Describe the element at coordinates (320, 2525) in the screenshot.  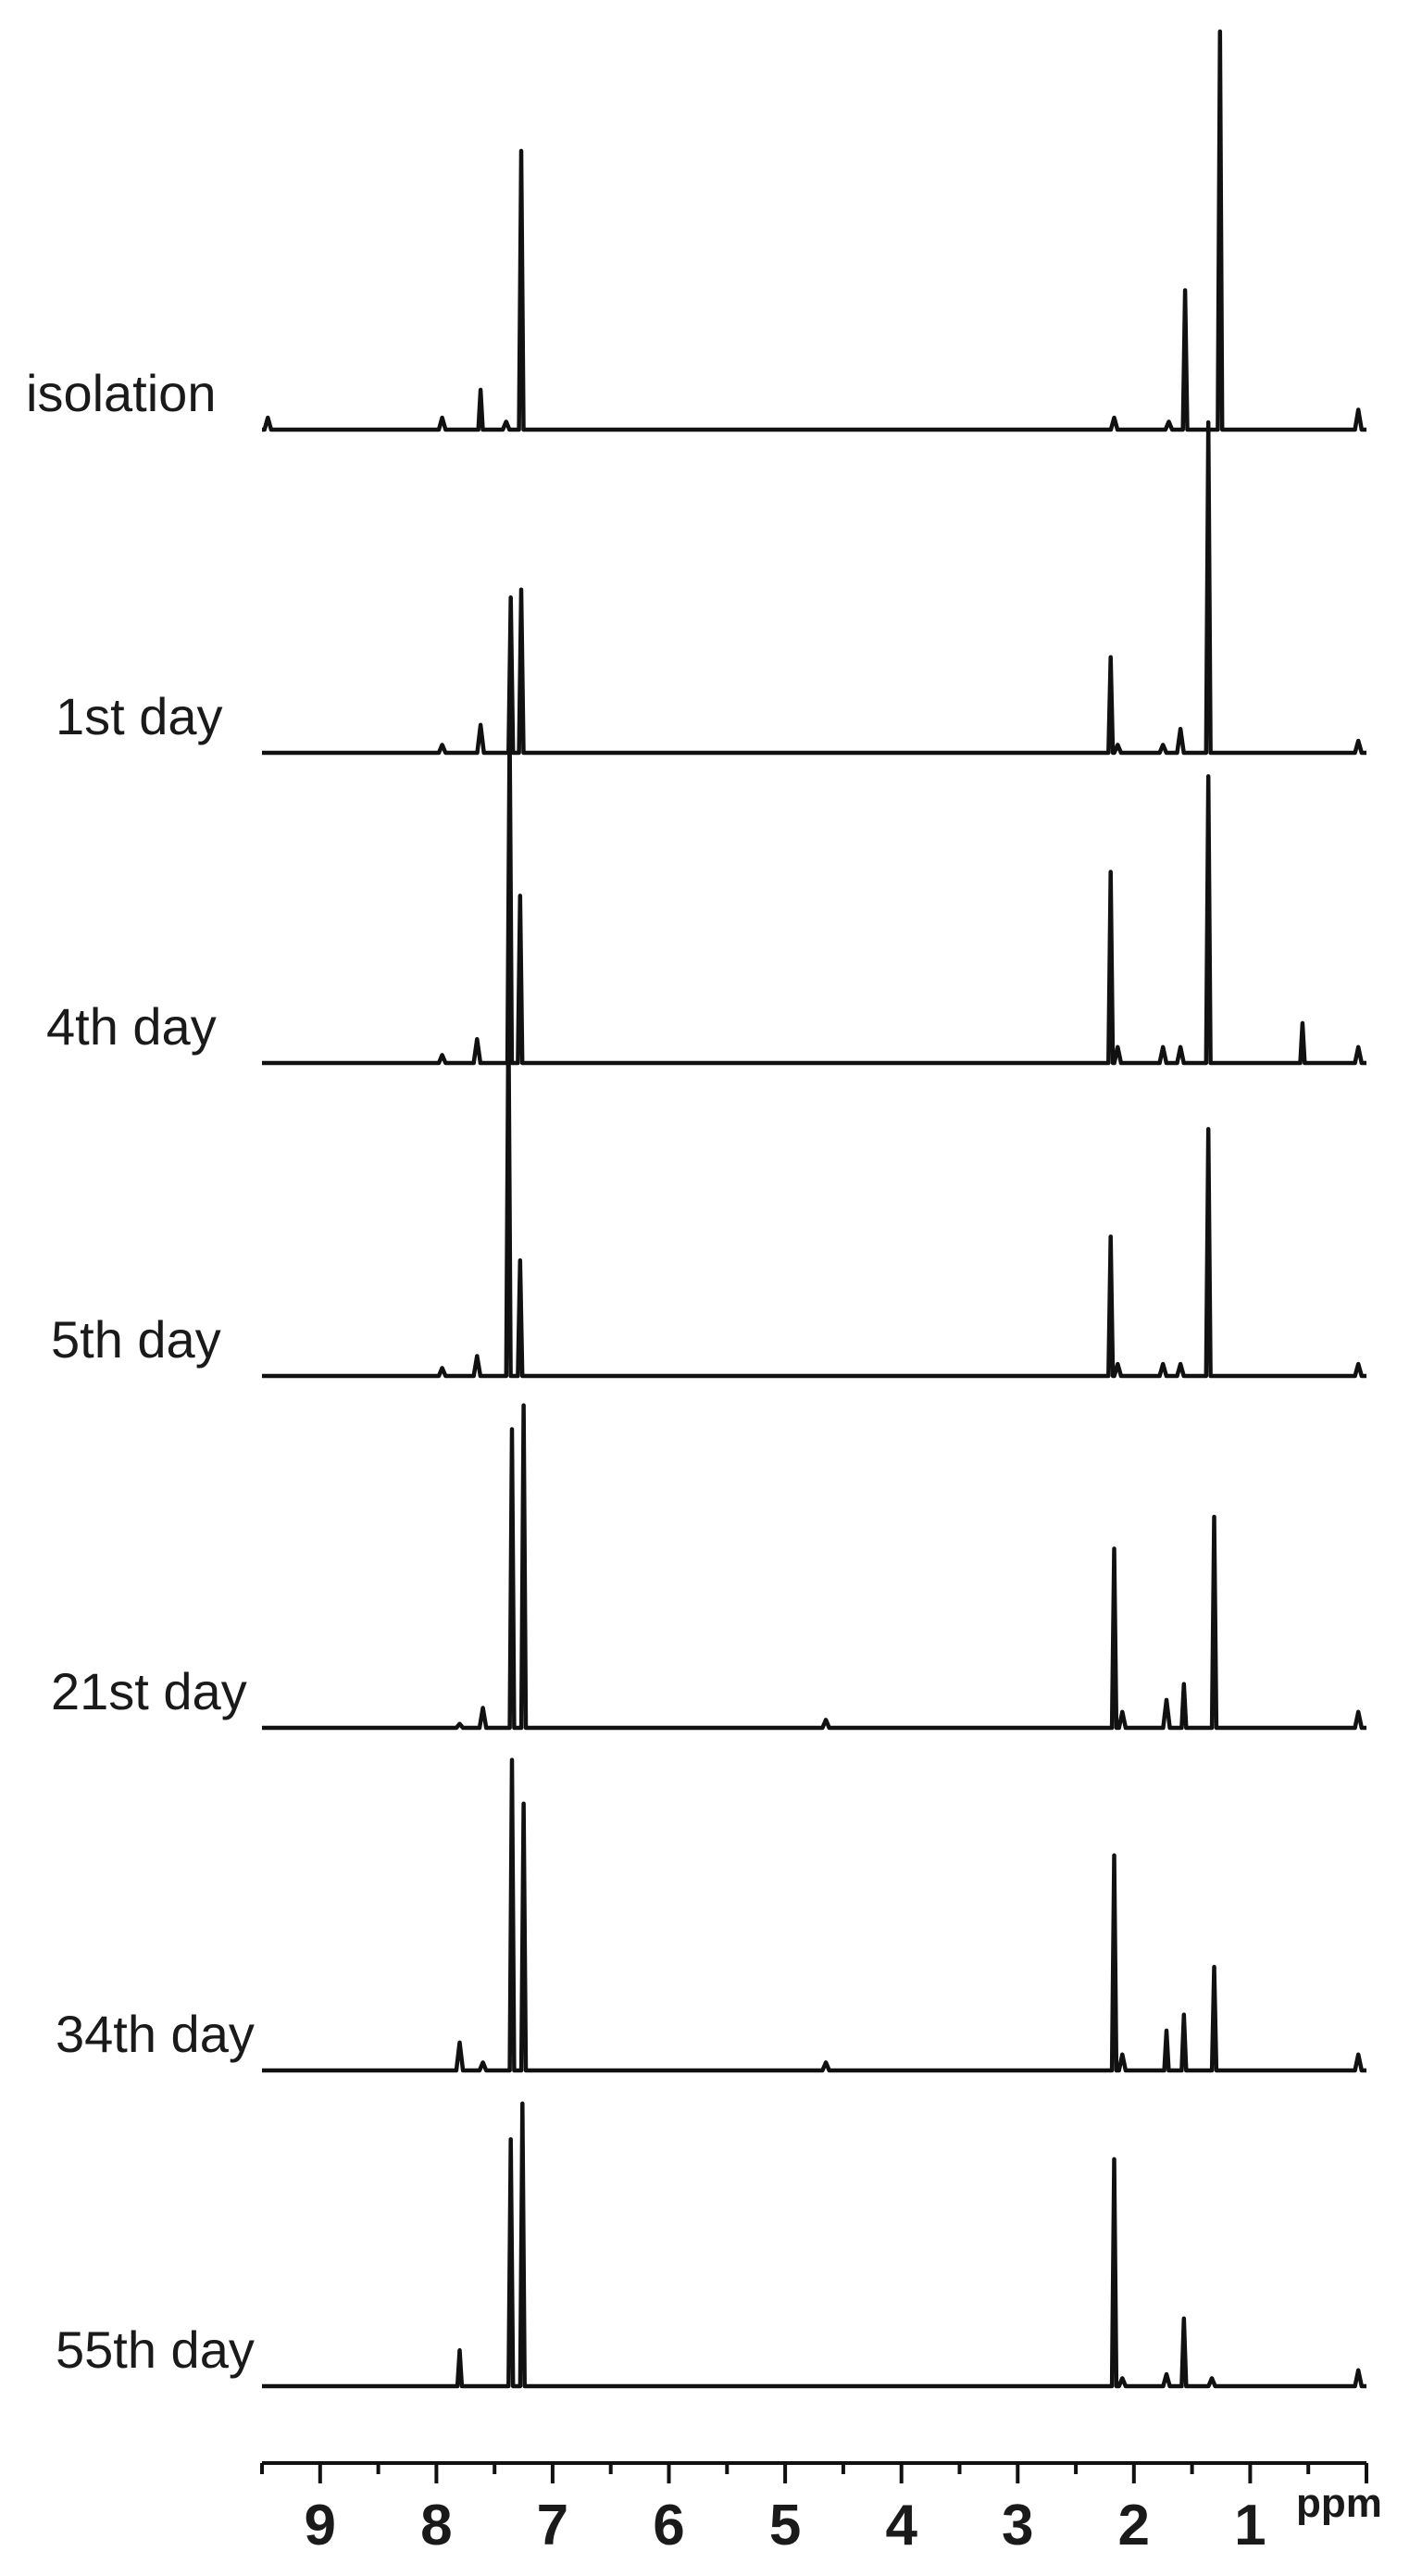
I see `x-tick-label-9: 9` at that location.